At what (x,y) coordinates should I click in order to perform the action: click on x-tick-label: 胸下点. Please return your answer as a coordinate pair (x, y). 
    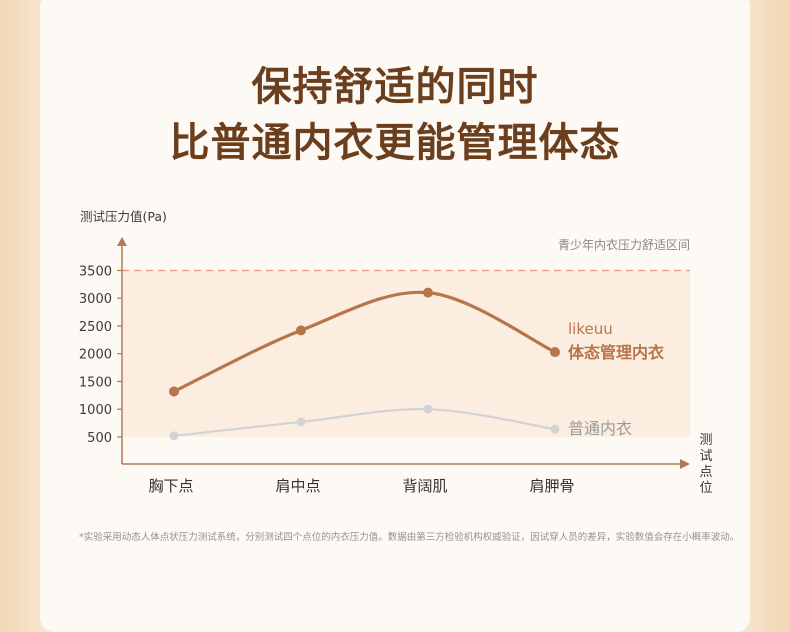
    Looking at the image, I should click on (170, 486).